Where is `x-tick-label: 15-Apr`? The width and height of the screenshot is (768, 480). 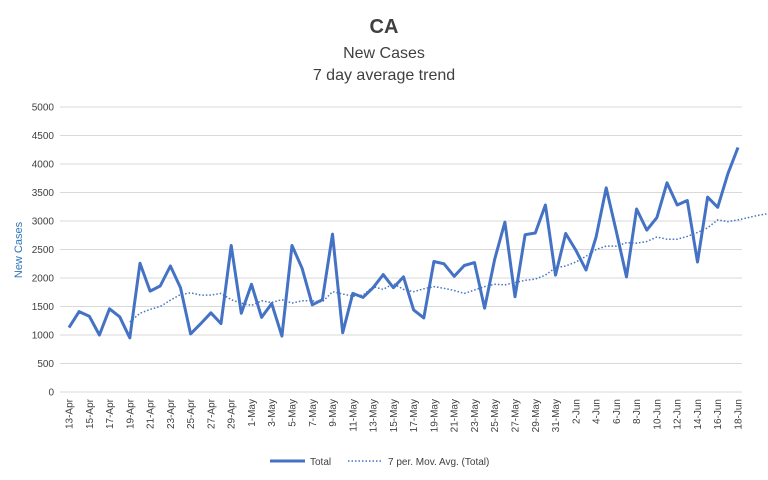
x-tick-label: 15-Apr is located at coordinates (90, 413).